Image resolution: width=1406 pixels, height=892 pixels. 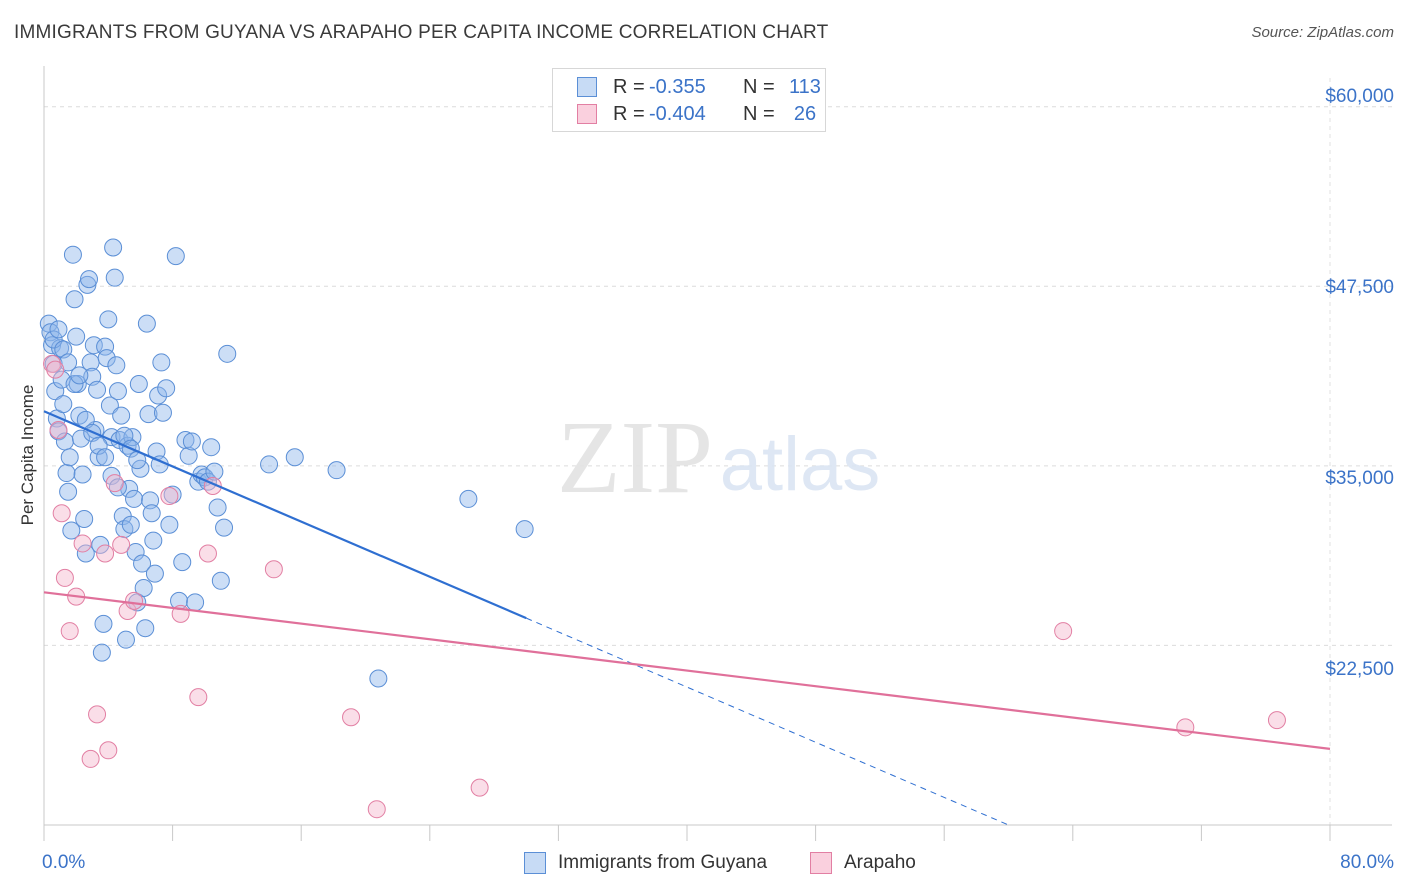 I want to click on correlation-legend: R = -0.355 N = 113 R = -0.404 N = 26, so click(x=689, y=100).